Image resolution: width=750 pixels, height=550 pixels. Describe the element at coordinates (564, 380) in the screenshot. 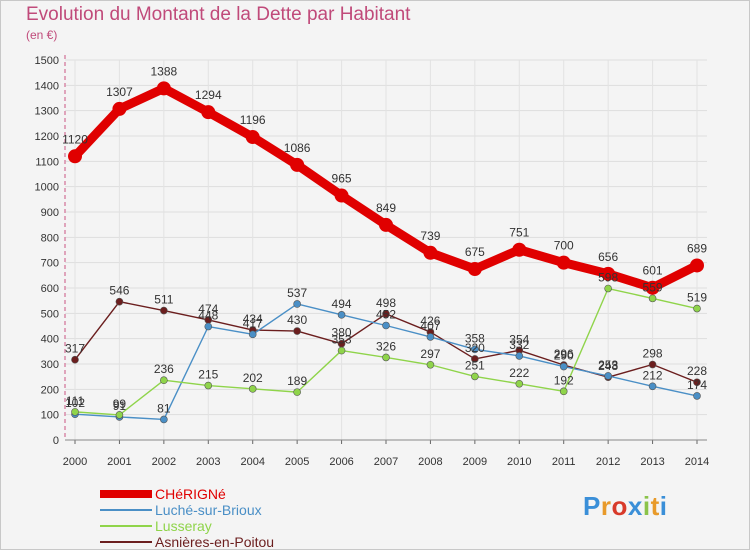

I see `data-label: 192` at that location.